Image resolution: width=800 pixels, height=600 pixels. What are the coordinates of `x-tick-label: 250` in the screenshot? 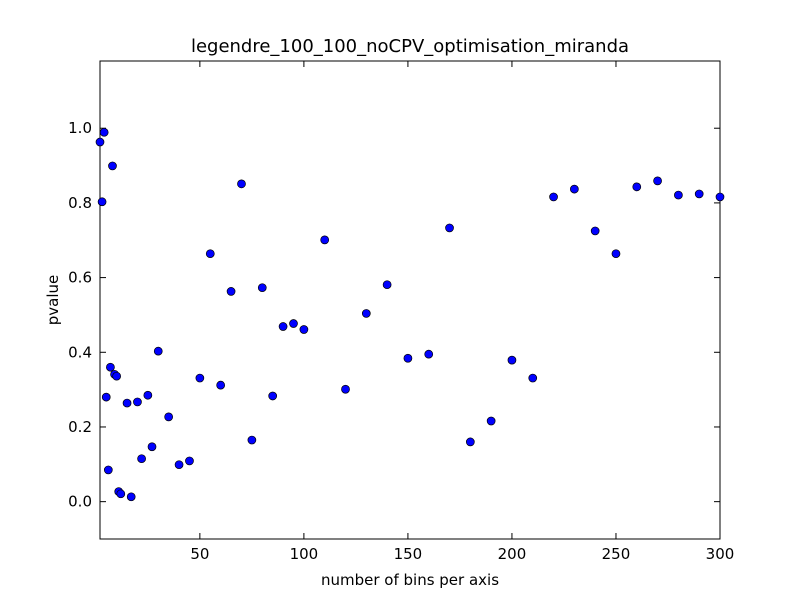 It's located at (616, 554).